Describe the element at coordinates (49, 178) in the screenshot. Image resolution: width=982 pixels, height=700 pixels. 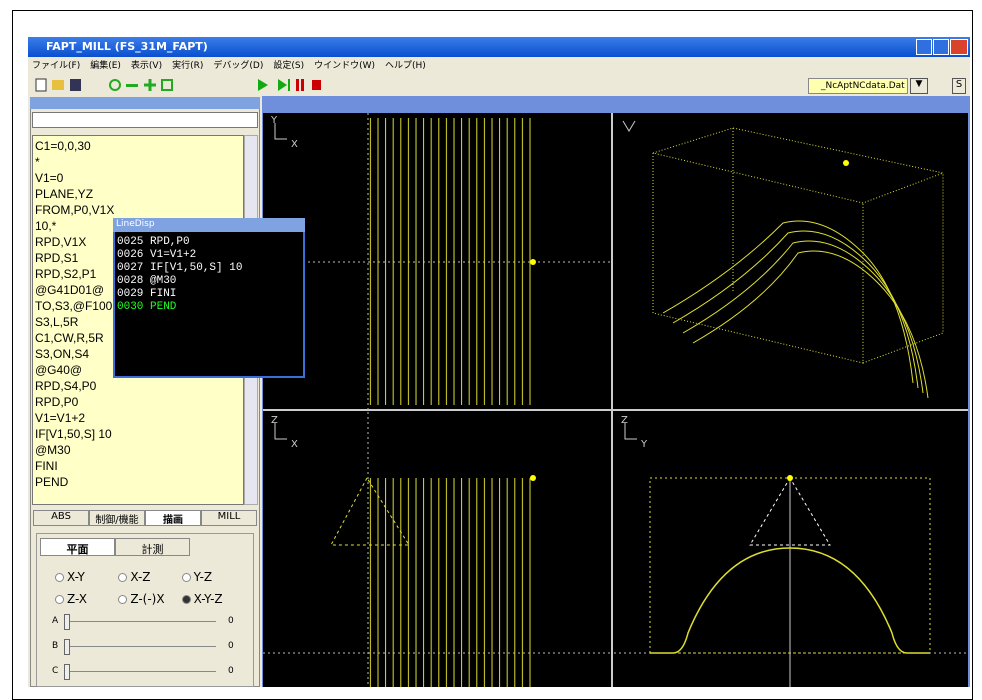
I see `code-line: V1=0` at that location.